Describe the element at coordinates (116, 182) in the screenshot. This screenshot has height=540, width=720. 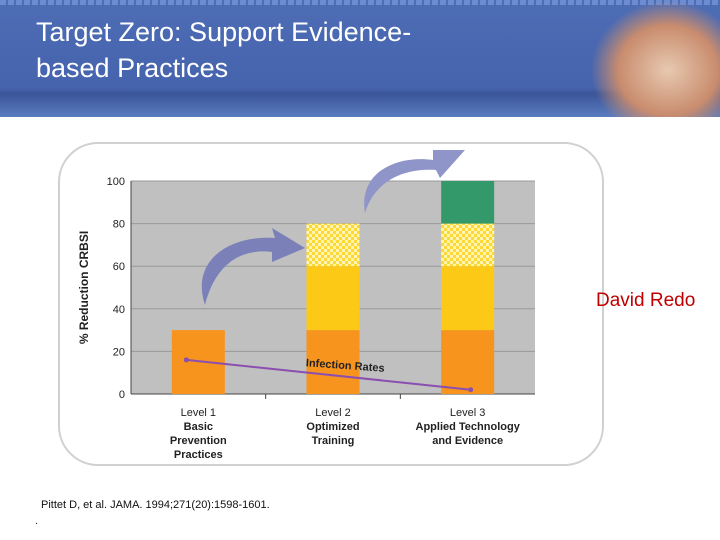
I see `y-tick-label: 100` at that location.